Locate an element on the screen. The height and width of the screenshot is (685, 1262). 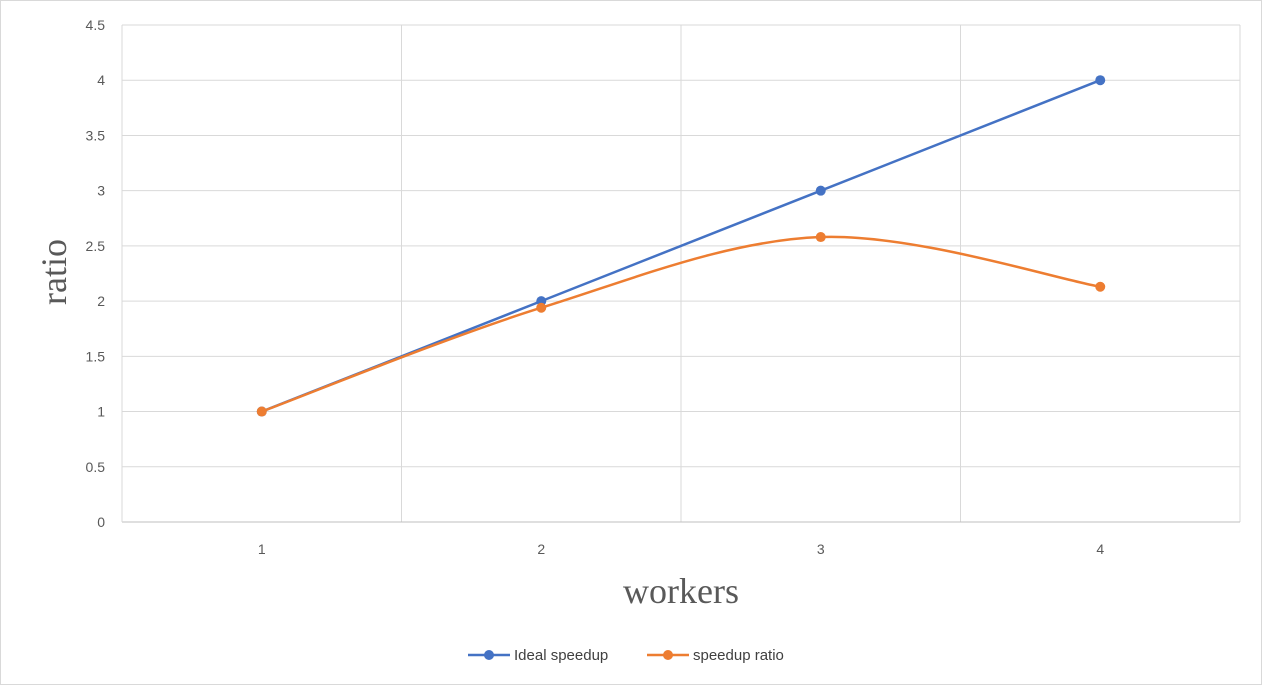
y-tick-label: 4 is located at coordinates (101, 80).